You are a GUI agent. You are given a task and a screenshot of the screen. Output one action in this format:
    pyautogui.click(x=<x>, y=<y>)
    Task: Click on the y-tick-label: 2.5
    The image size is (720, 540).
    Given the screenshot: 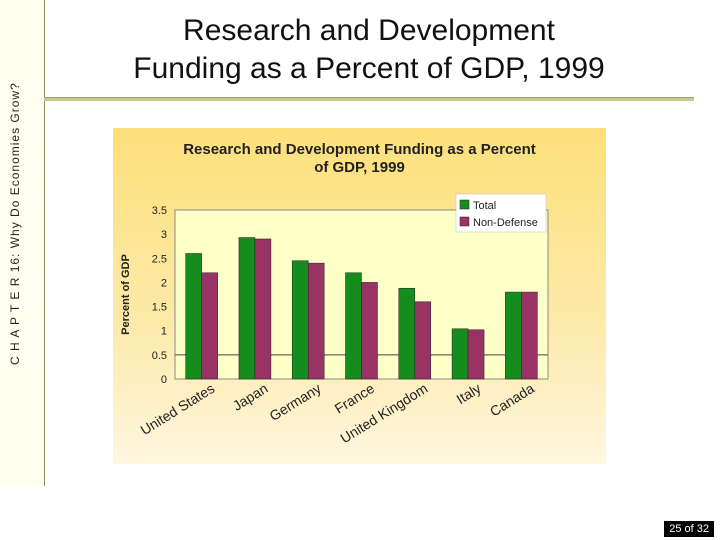 What is the action you would take?
    pyautogui.click(x=159, y=259)
    